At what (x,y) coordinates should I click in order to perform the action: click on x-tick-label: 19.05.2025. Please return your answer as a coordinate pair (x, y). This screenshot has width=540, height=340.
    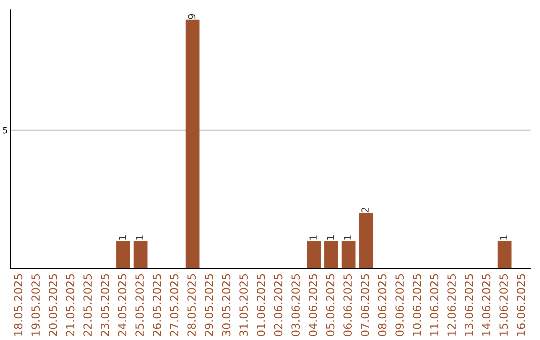
    Looking at the image, I should click on (36, 305).